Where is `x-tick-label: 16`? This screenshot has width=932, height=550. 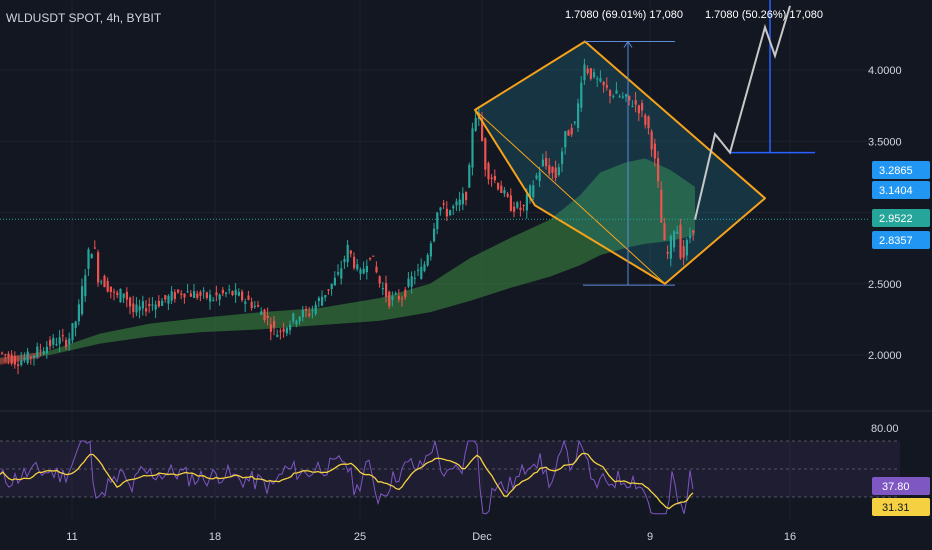 x-tick-label: 16 is located at coordinates (790, 537).